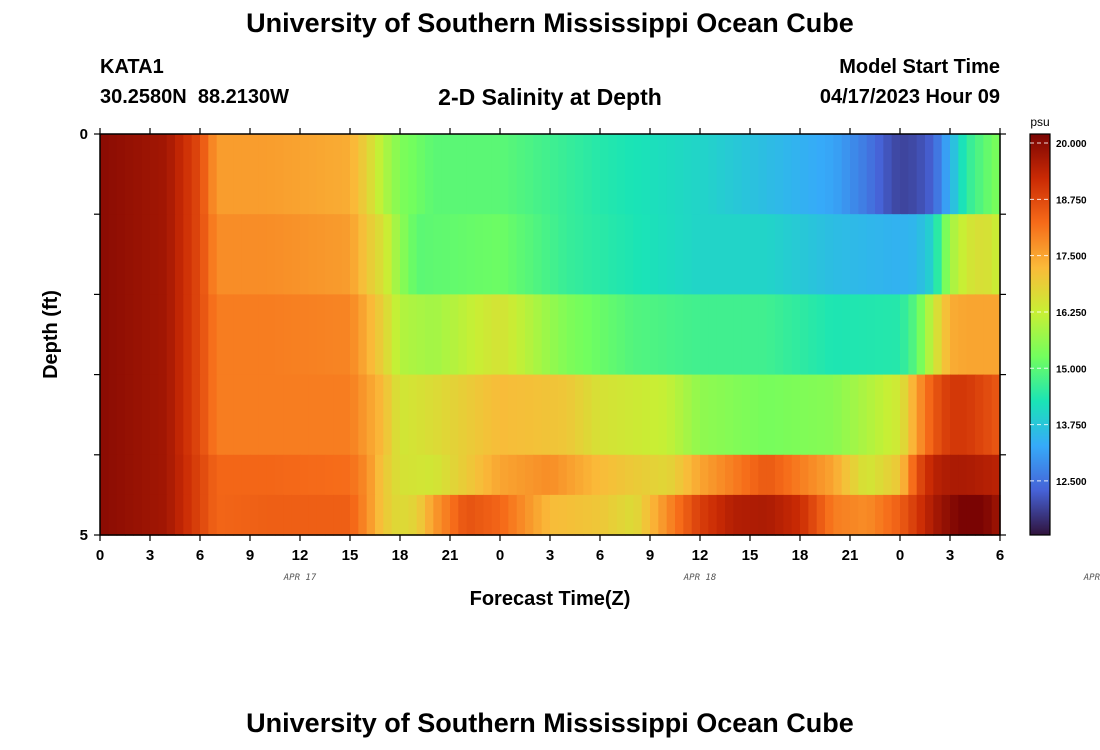 This screenshot has height=750, width=1100. What do you see at coordinates (1071, 144) in the screenshot?
I see `colorbar-tick-label: 20.000` at bounding box center [1071, 144].